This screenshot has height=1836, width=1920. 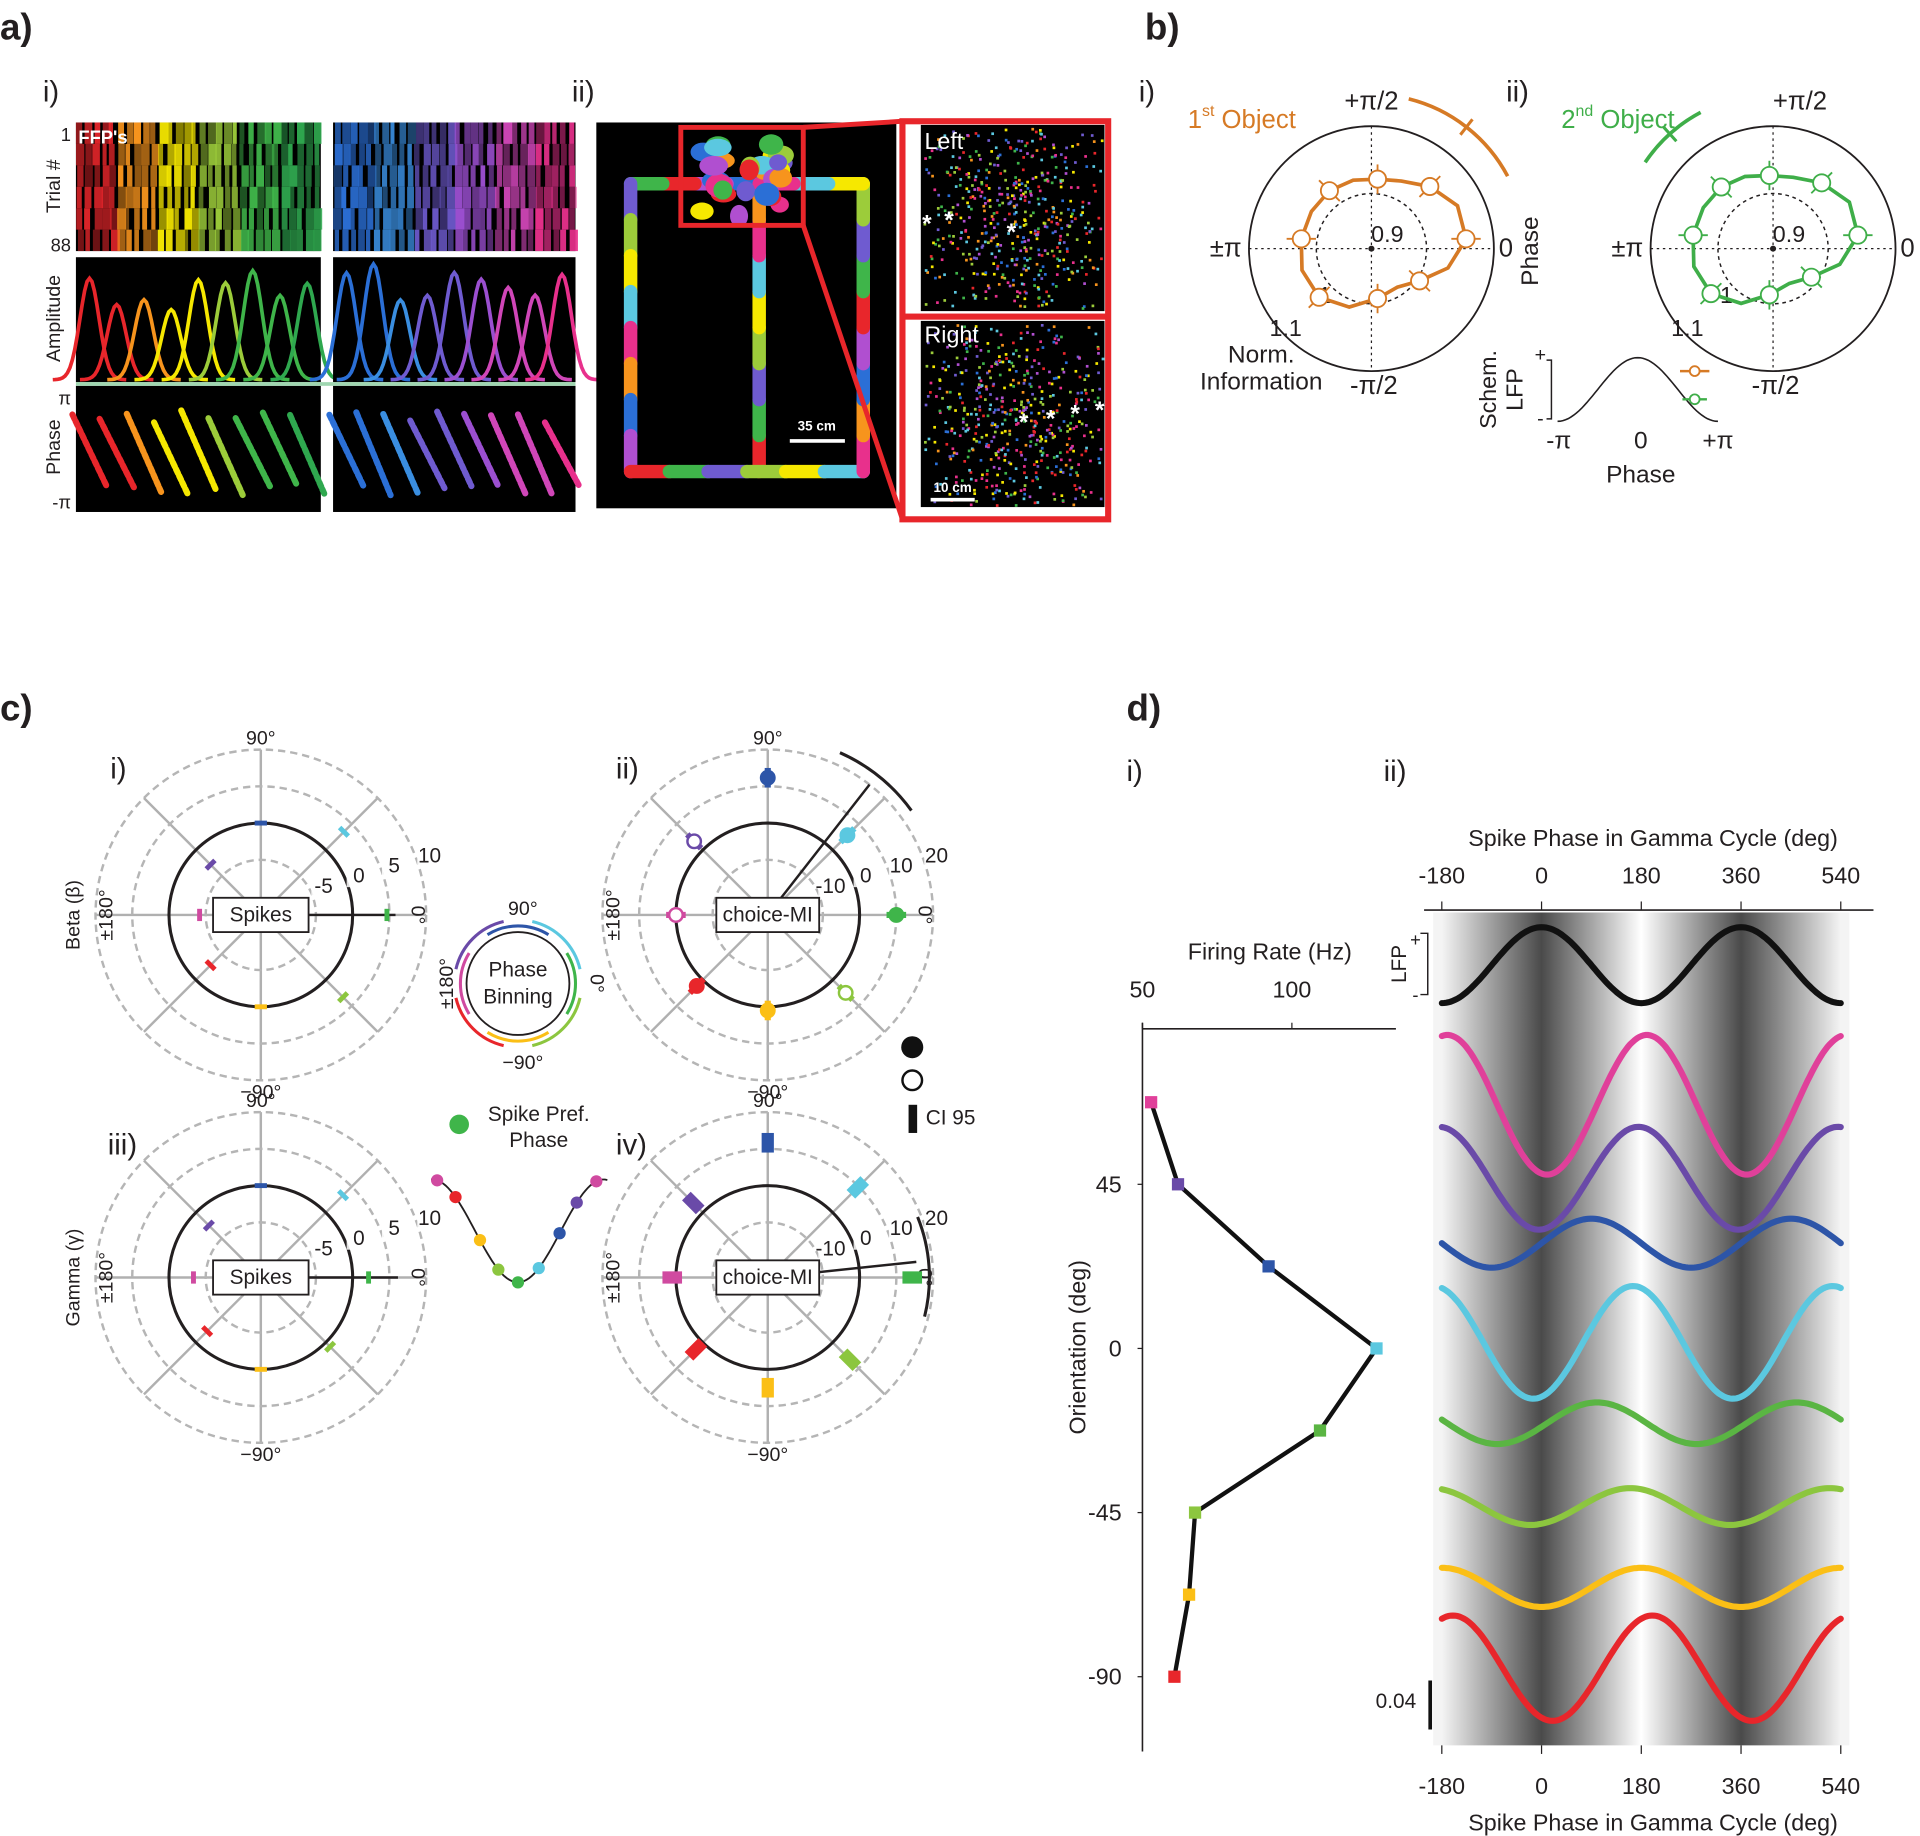 What do you see at coordinates (1466, 127) in the screenshot?
I see `preferred-tick` at bounding box center [1466, 127].